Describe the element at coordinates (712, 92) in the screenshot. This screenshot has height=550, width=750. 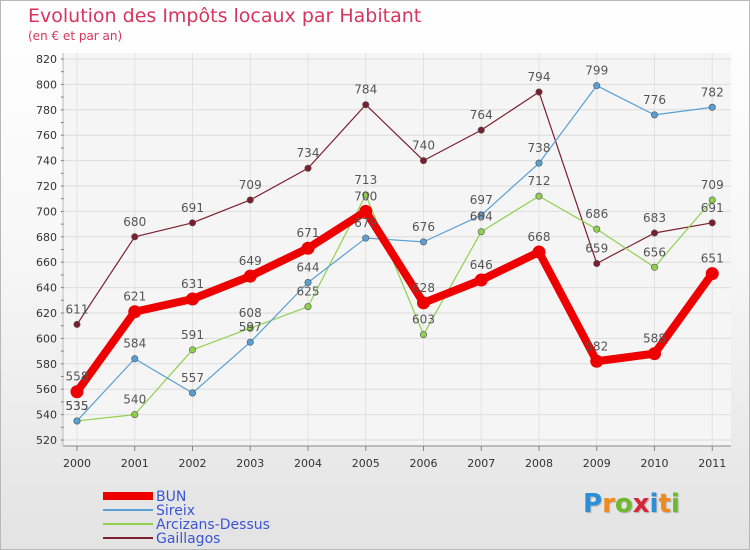
I see `data-label-sireix: 782` at that location.